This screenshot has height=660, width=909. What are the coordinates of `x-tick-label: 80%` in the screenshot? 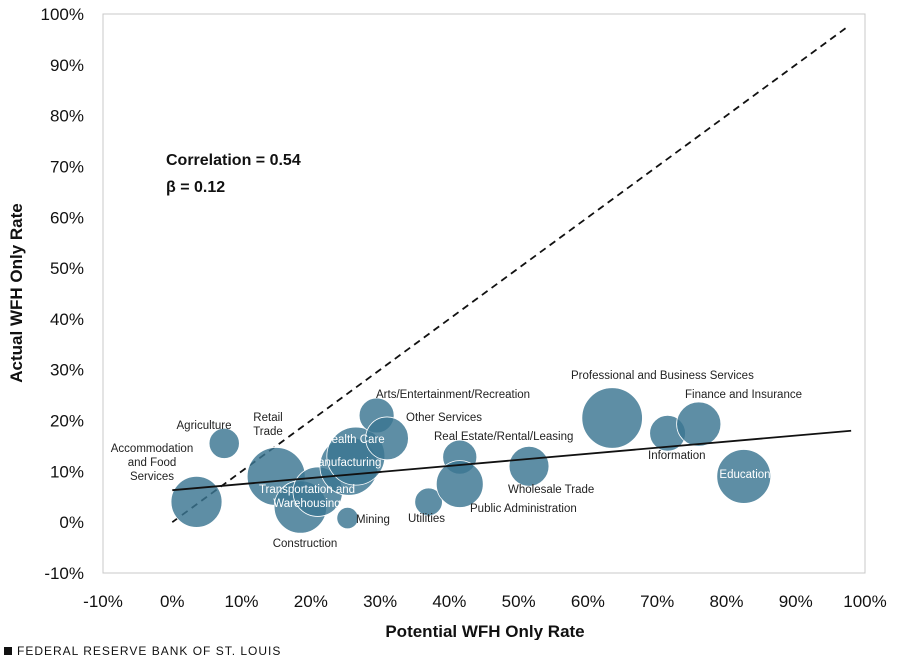 It's located at (726, 601).